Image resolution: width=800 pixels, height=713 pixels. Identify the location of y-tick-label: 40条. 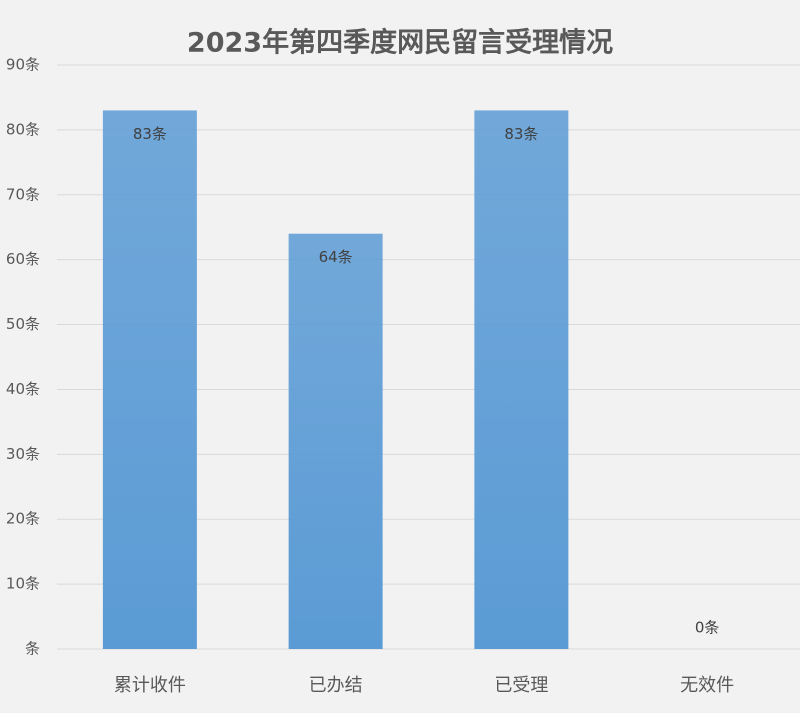
(23, 389).